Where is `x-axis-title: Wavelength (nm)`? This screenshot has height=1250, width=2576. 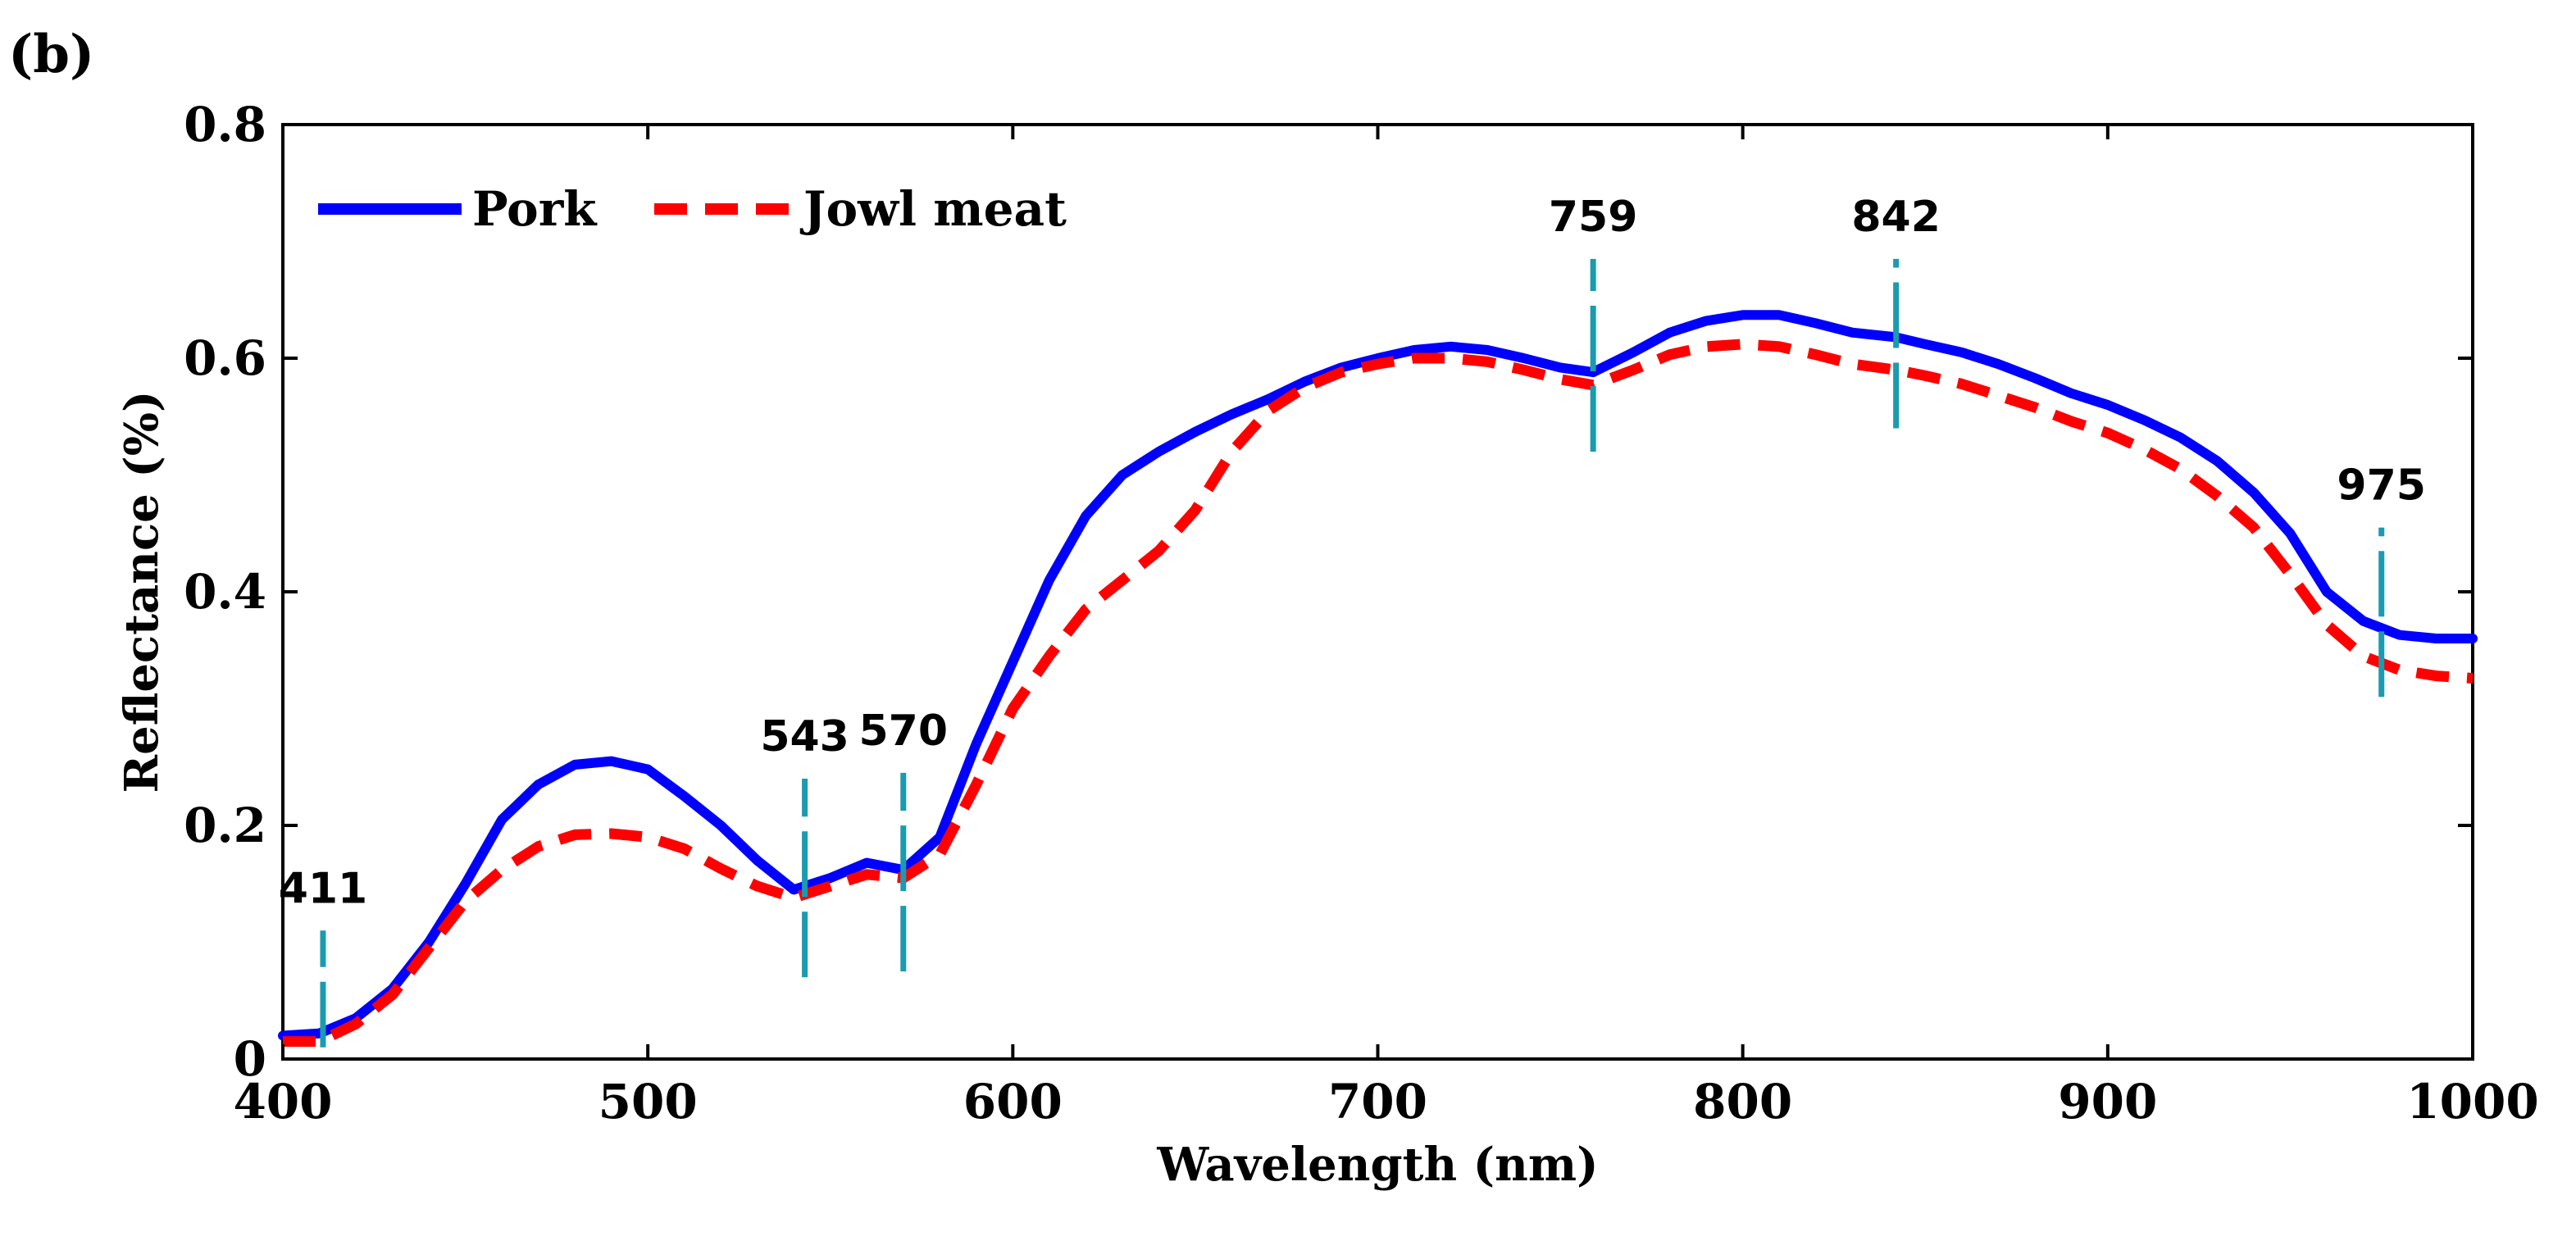 x-axis-title: Wavelength (nm) is located at coordinates (1377, 1165).